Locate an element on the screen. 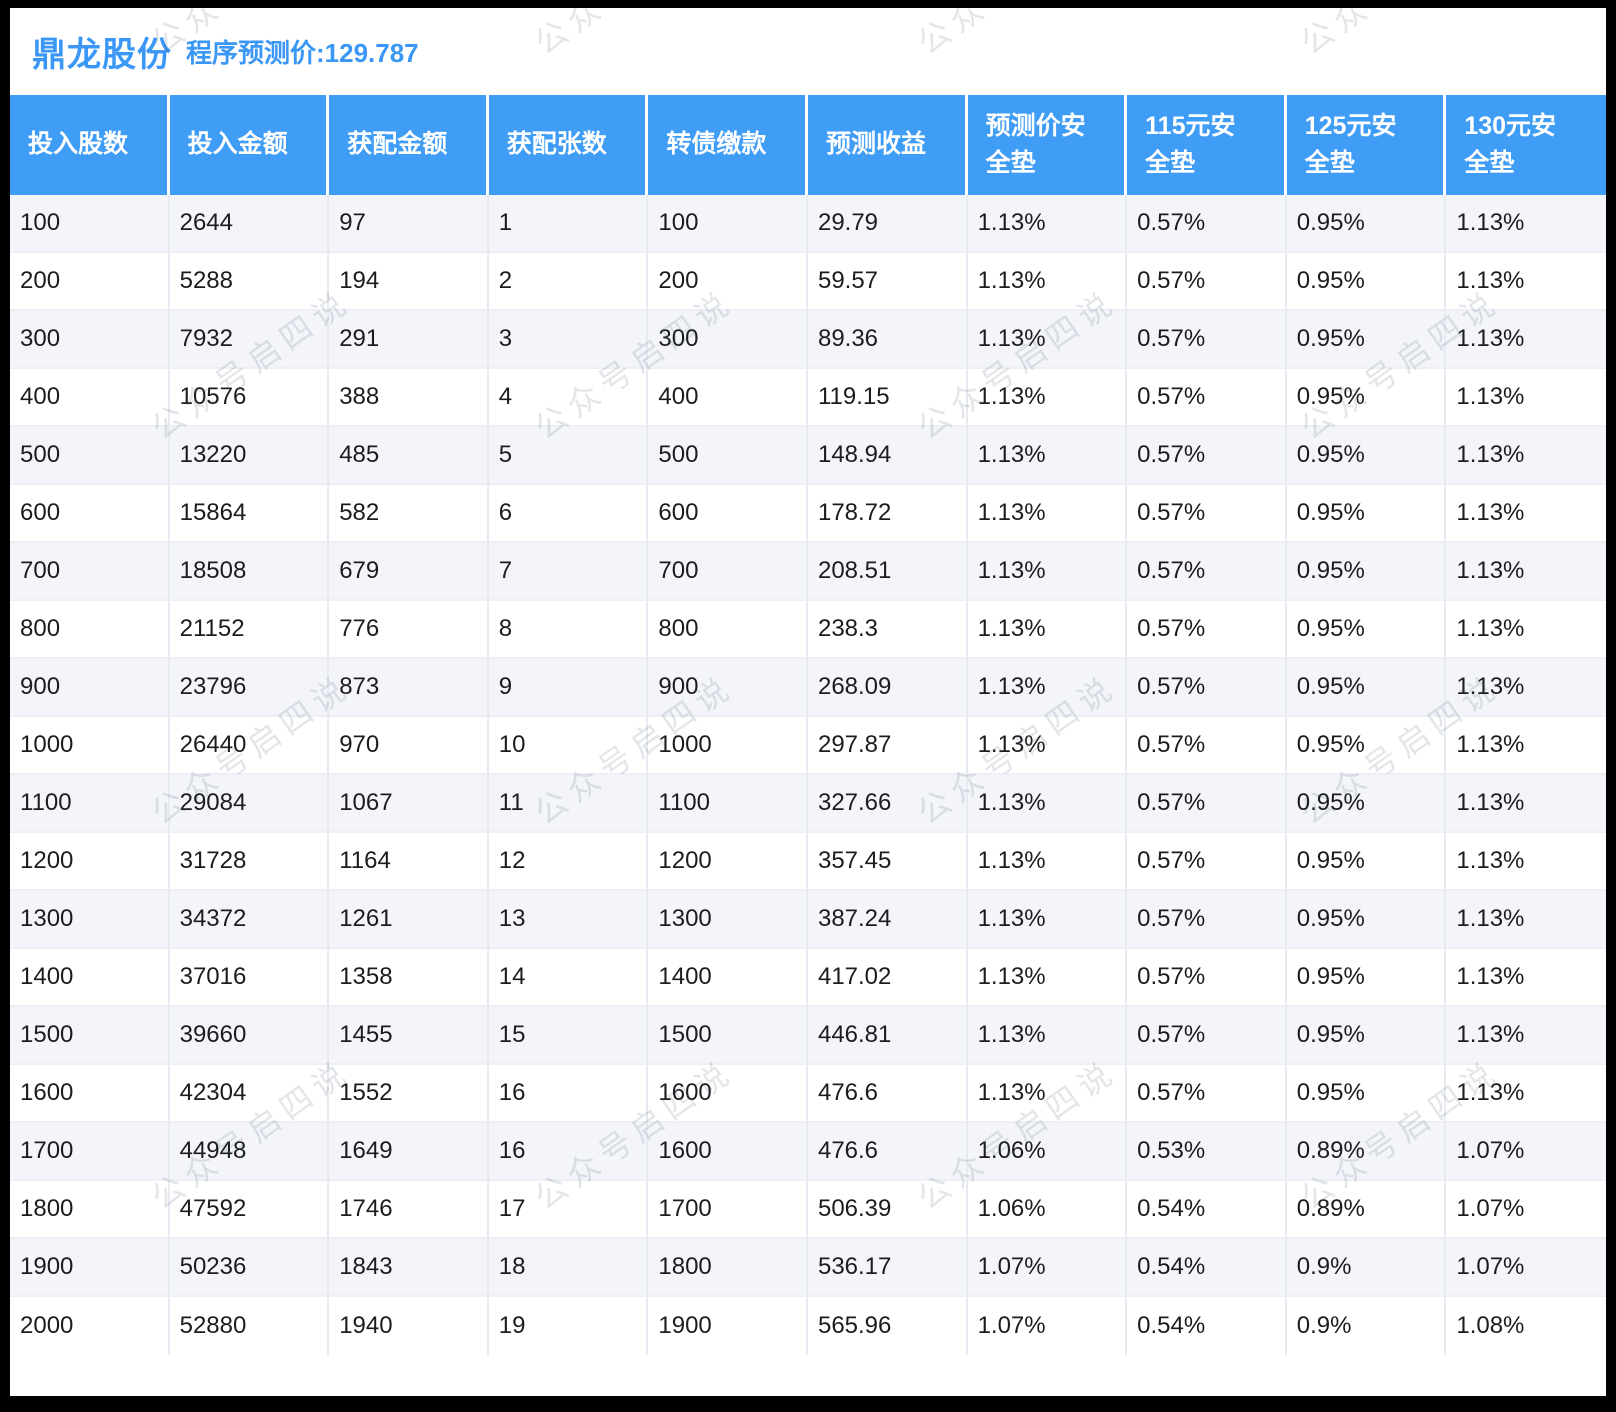  table-cell: 6 is located at coordinates (568, 514).